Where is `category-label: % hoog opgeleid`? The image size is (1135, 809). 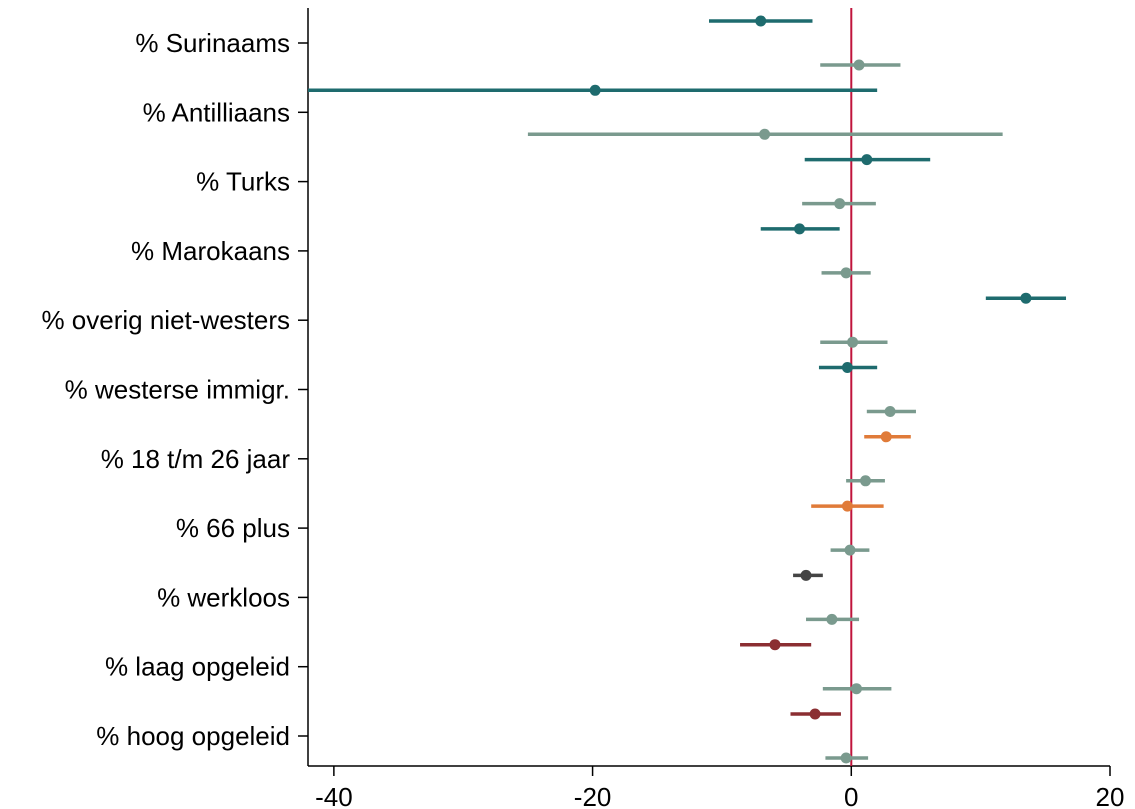 category-label: % hoog opgeleid is located at coordinates (193, 736).